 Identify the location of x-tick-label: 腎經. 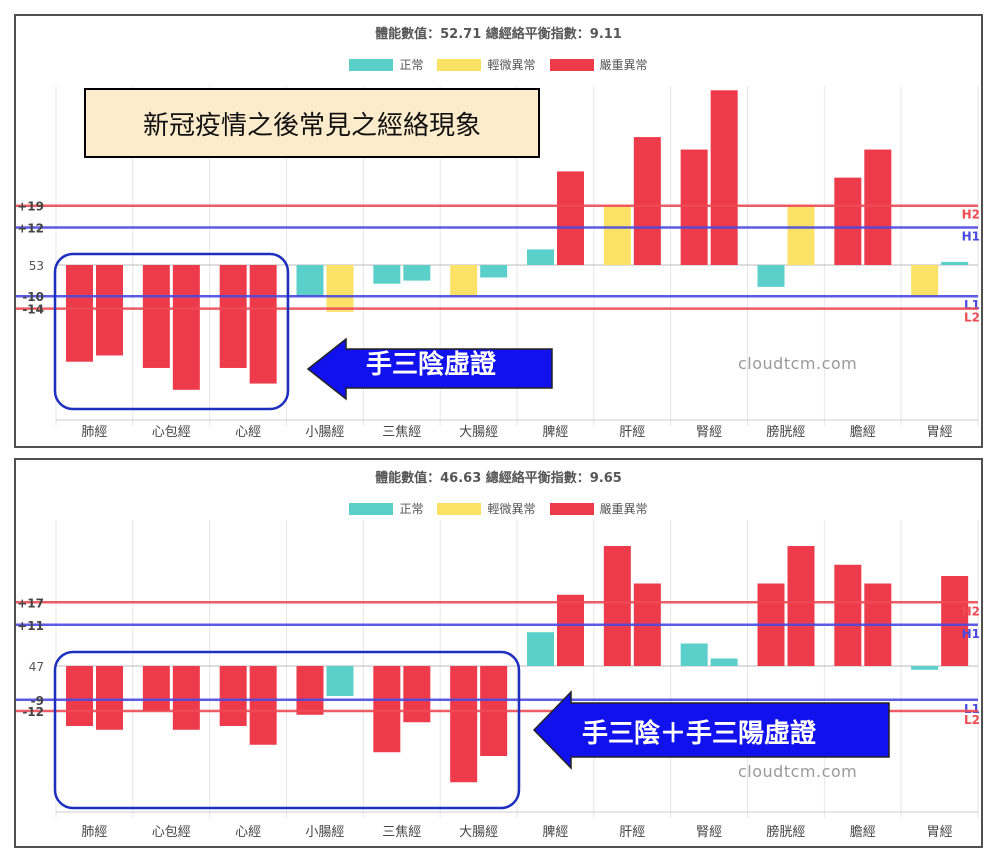
(709, 832).